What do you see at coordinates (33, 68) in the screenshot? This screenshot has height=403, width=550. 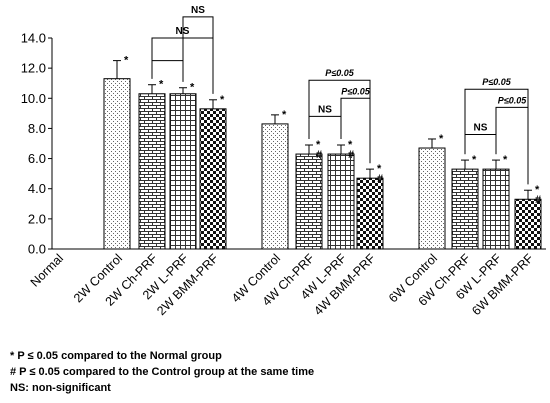 I see `y-tick-label: 12.0` at bounding box center [33, 68].